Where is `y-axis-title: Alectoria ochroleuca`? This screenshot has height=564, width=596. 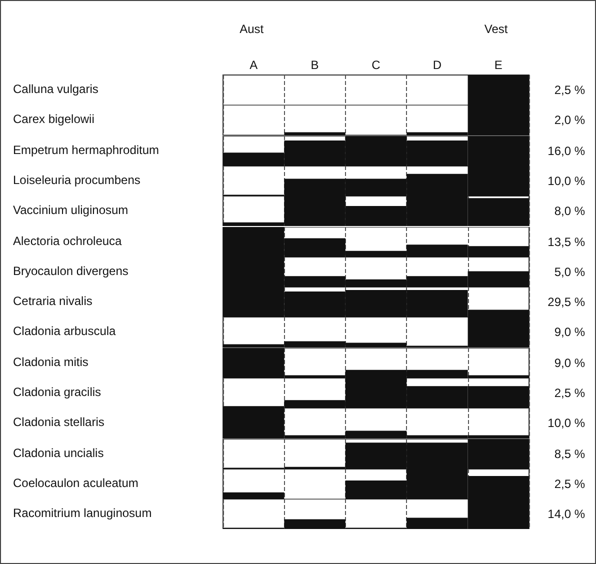
y-axis-title: Alectoria ochroleuca is located at coordinates (67, 241).